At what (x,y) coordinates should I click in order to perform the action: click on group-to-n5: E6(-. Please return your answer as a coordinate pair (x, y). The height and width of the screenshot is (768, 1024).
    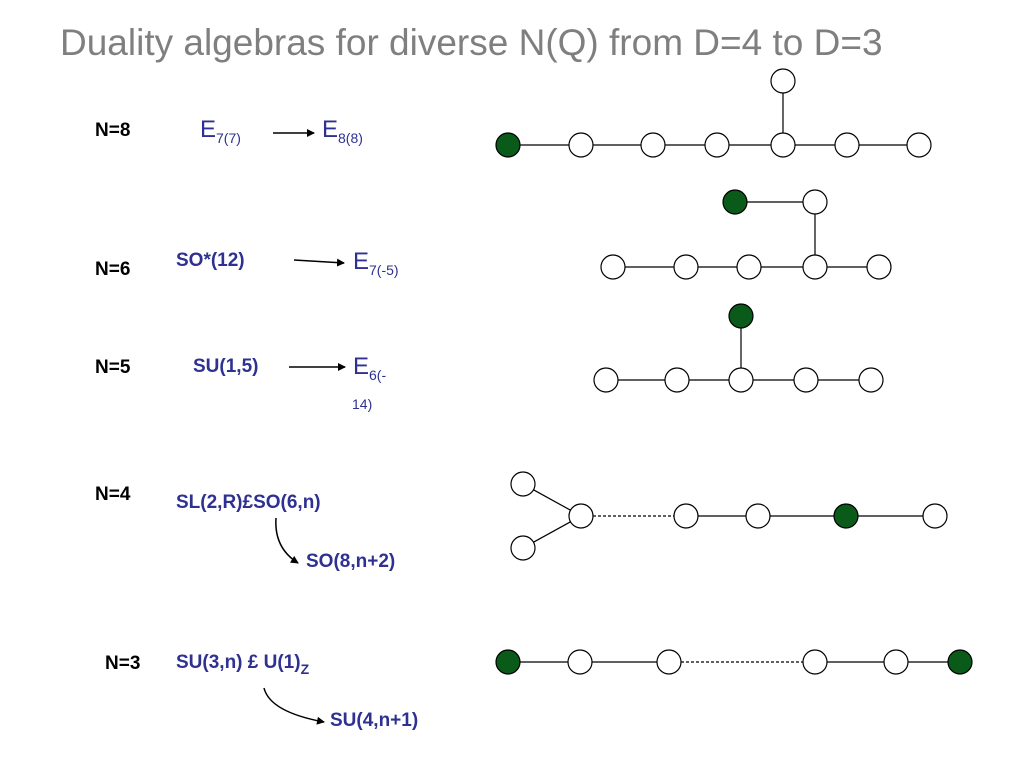
    Looking at the image, I should click on (369, 368).